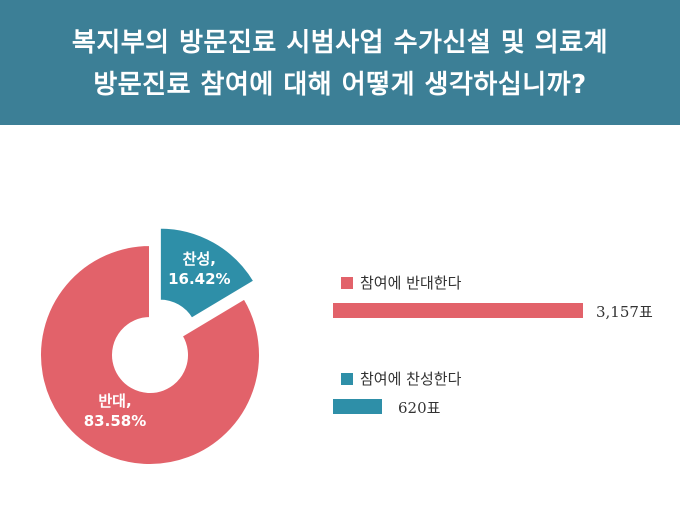 The height and width of the screenshot is (505, 680). What do you see at coordinates (199, 279) in the screenshot?
I see `donut-percent-support: 16.42%` at bounding box center [199, 279].